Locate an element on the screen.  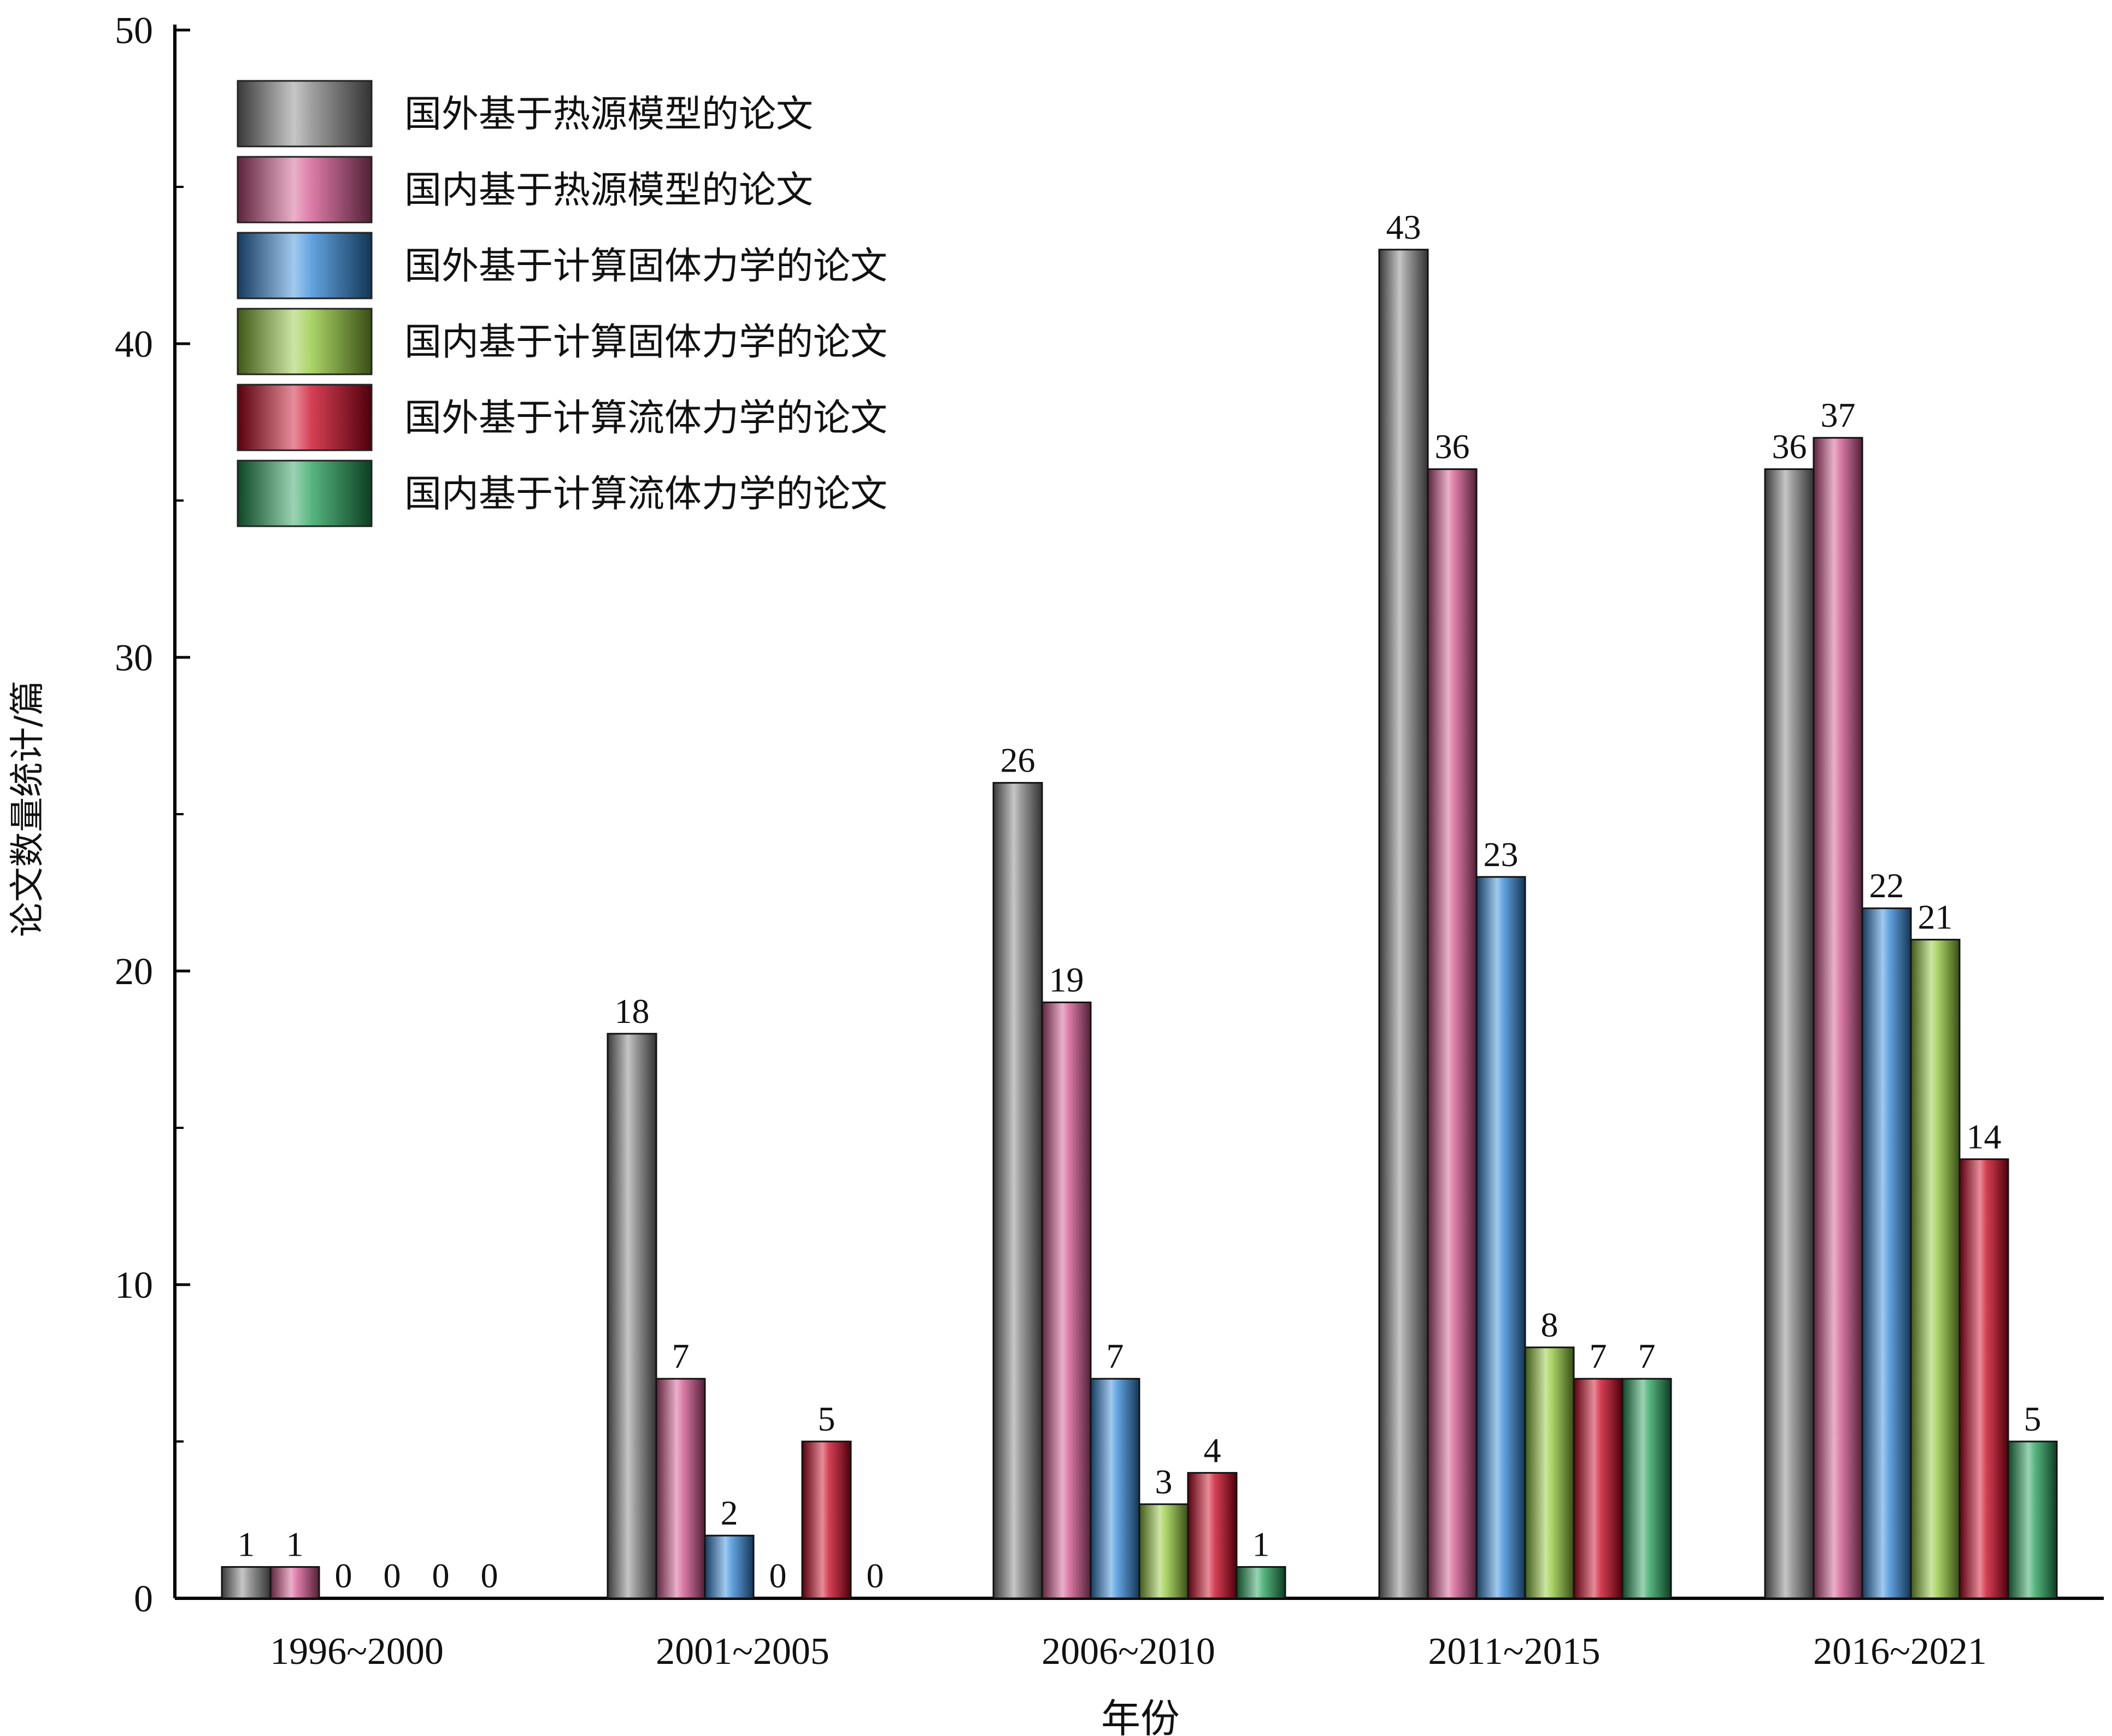
y-tick-label: 10 is located at coordinates (134, 1285).